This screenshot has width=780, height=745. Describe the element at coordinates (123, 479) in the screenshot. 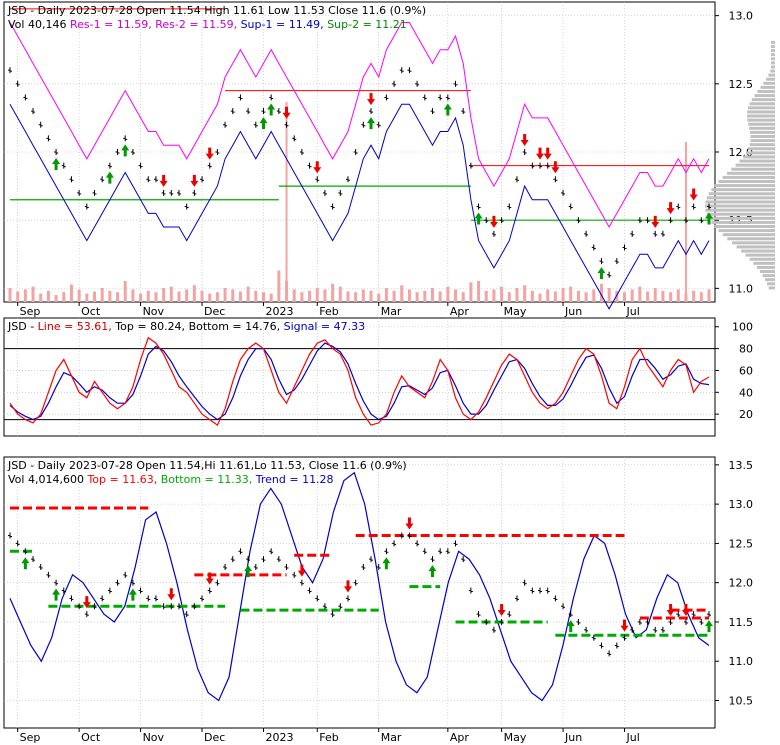

I see `header-segment: Top = 11.63,` at that location.